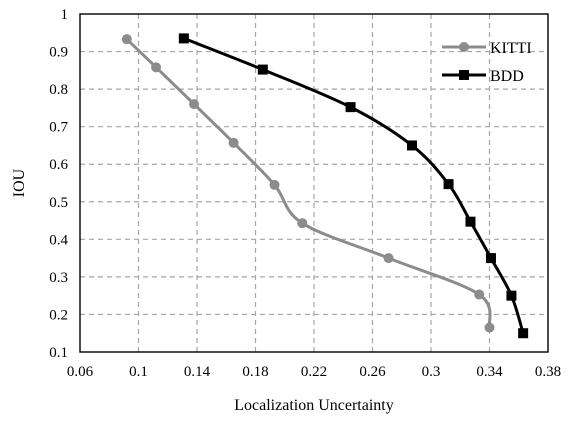 This screenshot has height=422, width=571. I want to click on y-tick-label: 0.8, so click(58, 90).